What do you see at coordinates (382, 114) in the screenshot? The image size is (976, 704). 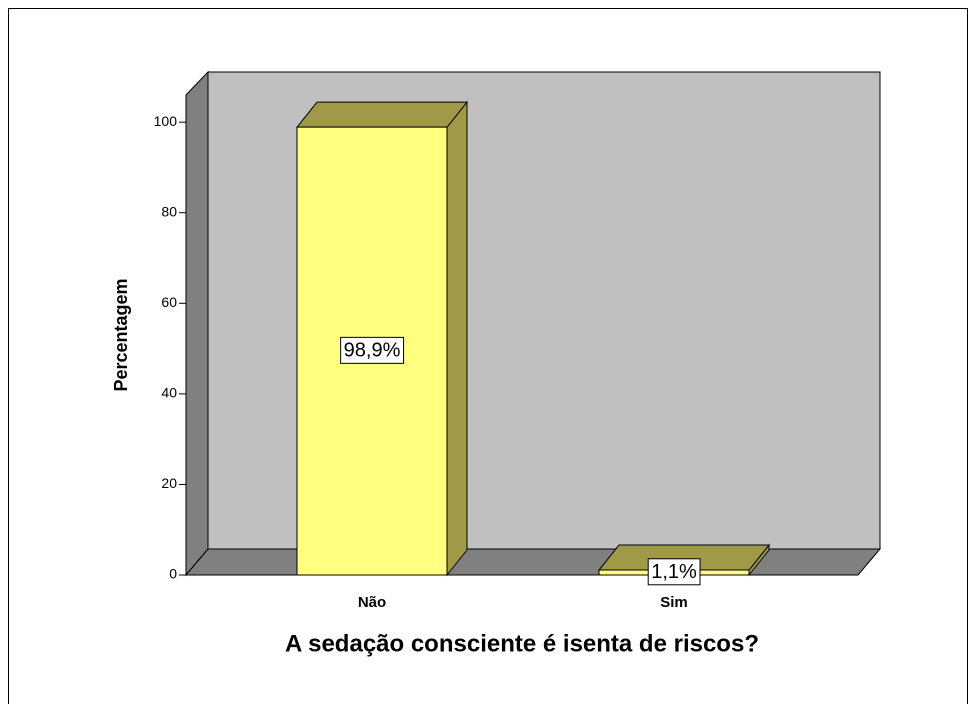 I see `bar-top` at bounding box center [382, 114].